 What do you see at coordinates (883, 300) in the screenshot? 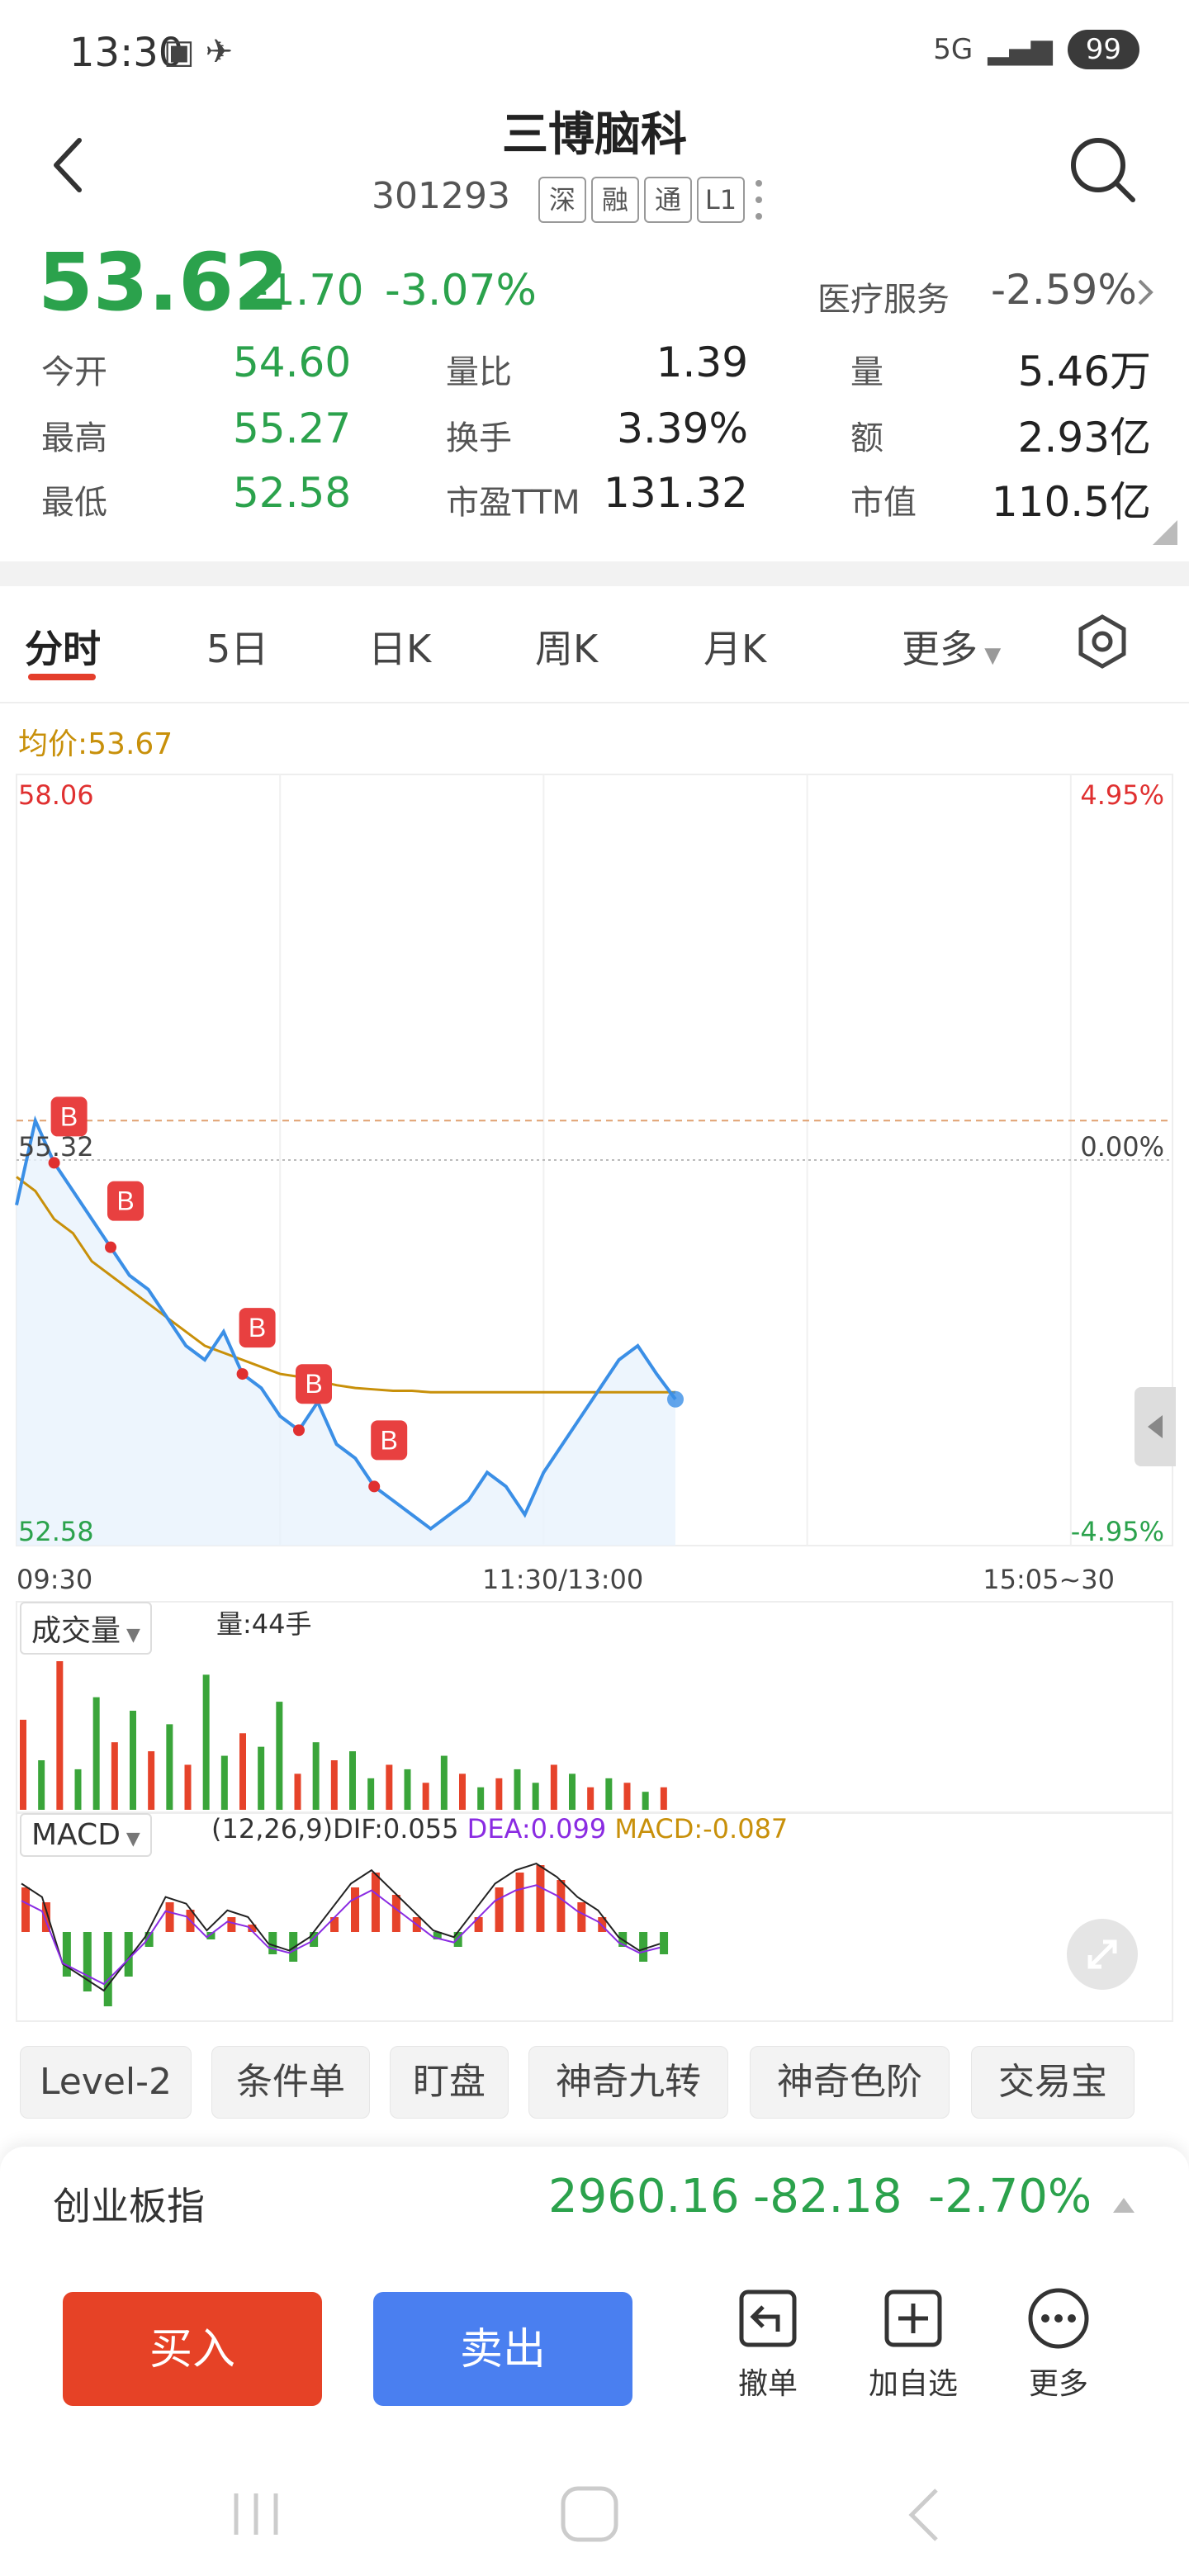
I see `sector-name: 医疗服务` at bounding box center [883, 300].